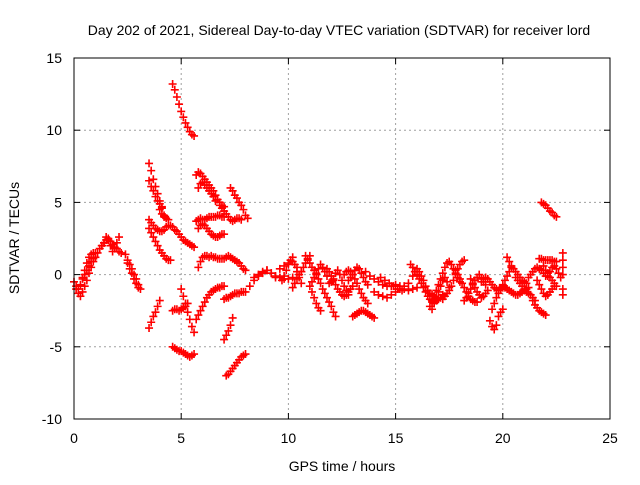 The image size is (640, 485). I want to click on data-point-arc07, so click(134, 278).